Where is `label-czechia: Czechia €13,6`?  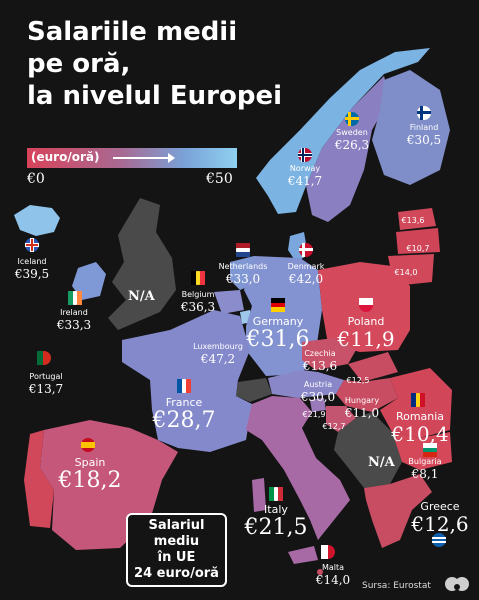
label-czechia: Czechia €13,6 is located at coordinates (320, 361).